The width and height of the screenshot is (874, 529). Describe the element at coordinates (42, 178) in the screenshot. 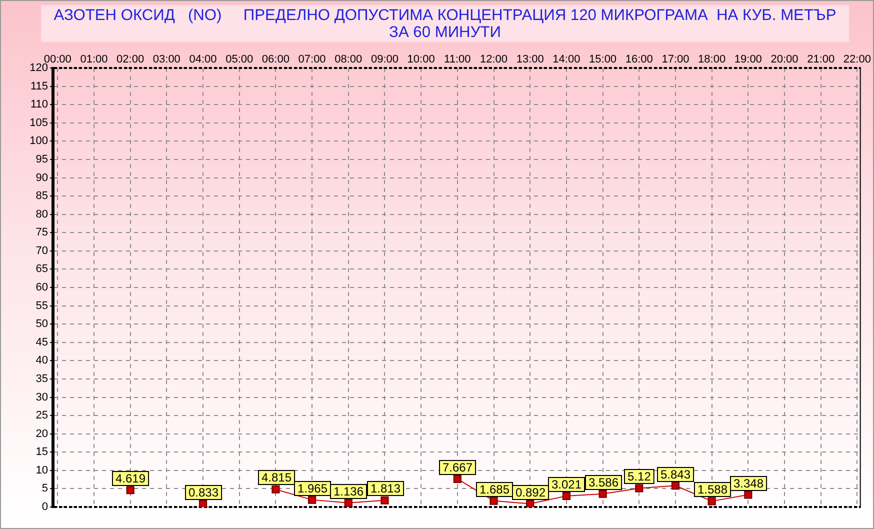

I see `y-tick-label: 90` at that location.